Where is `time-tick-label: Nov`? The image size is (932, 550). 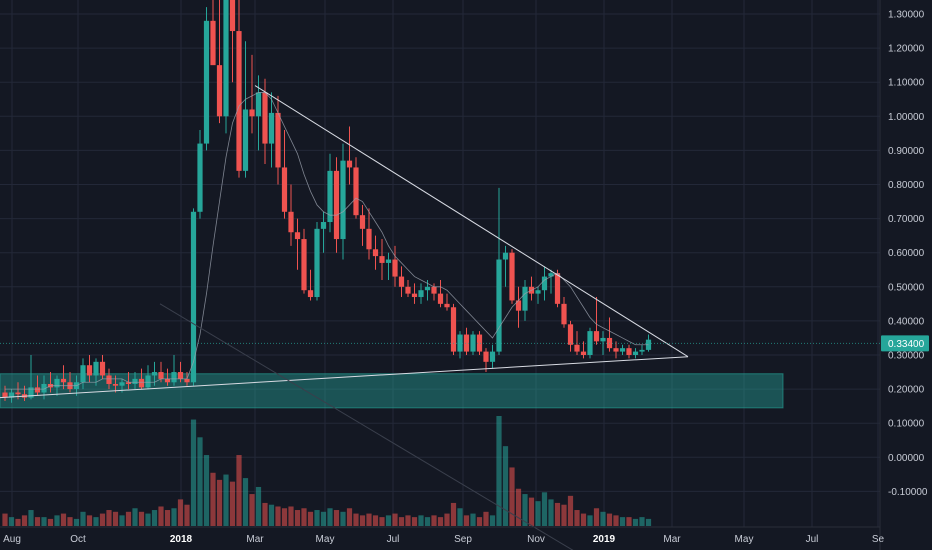 time-tick-label: Nov is located at coordinates (536, 539).